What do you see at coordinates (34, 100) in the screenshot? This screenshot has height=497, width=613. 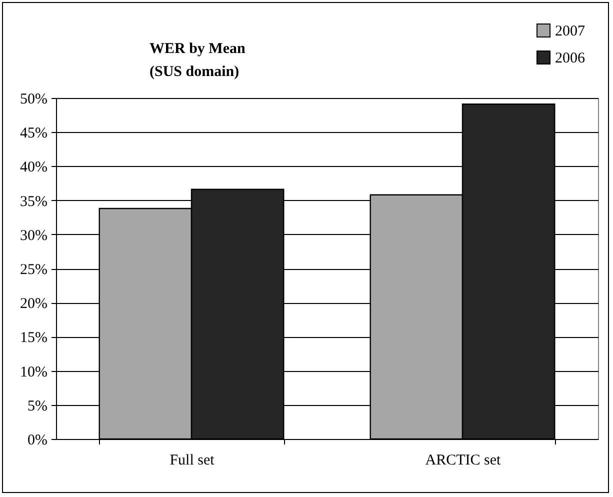 I see `y-tick-label: 50%` at bounding box center [34, 100].